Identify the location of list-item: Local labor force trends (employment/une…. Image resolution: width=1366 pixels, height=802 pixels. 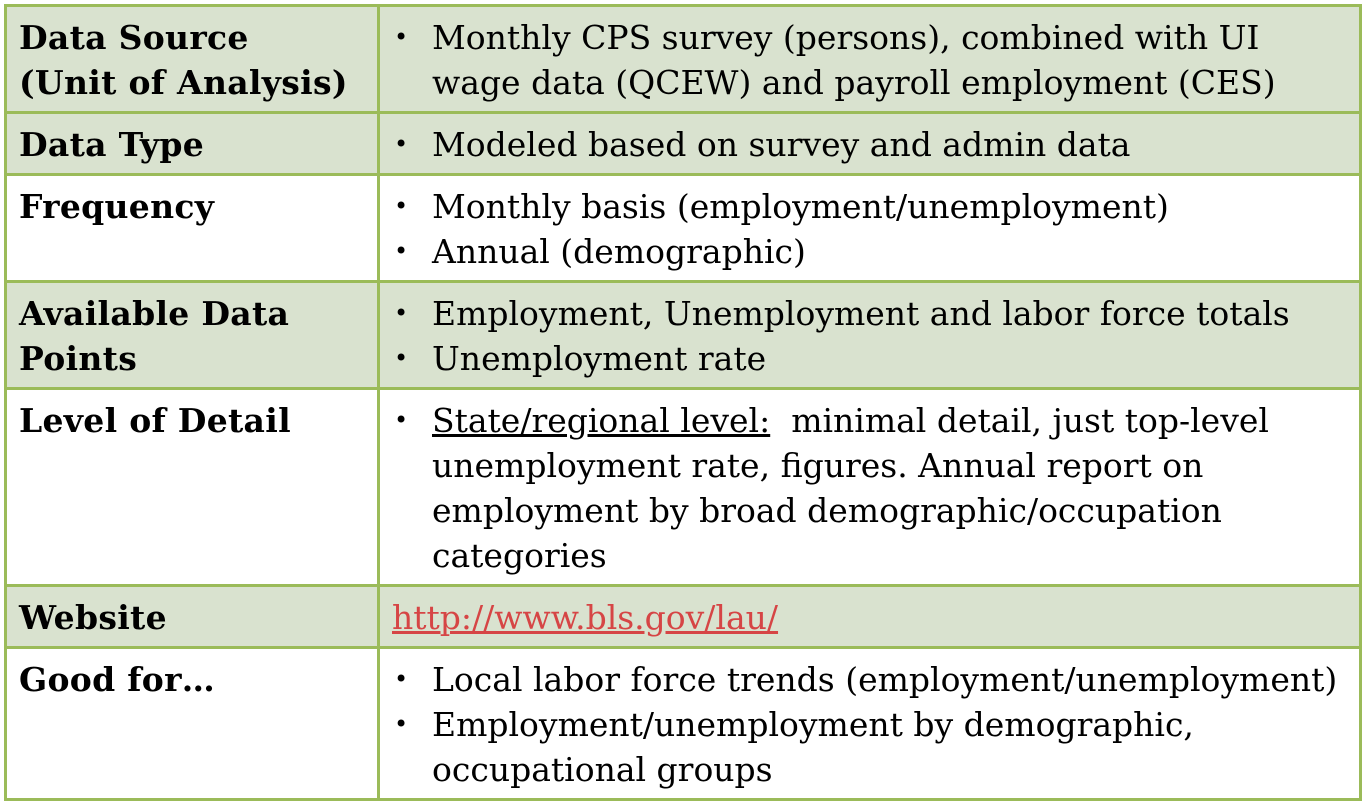
(869, 679).